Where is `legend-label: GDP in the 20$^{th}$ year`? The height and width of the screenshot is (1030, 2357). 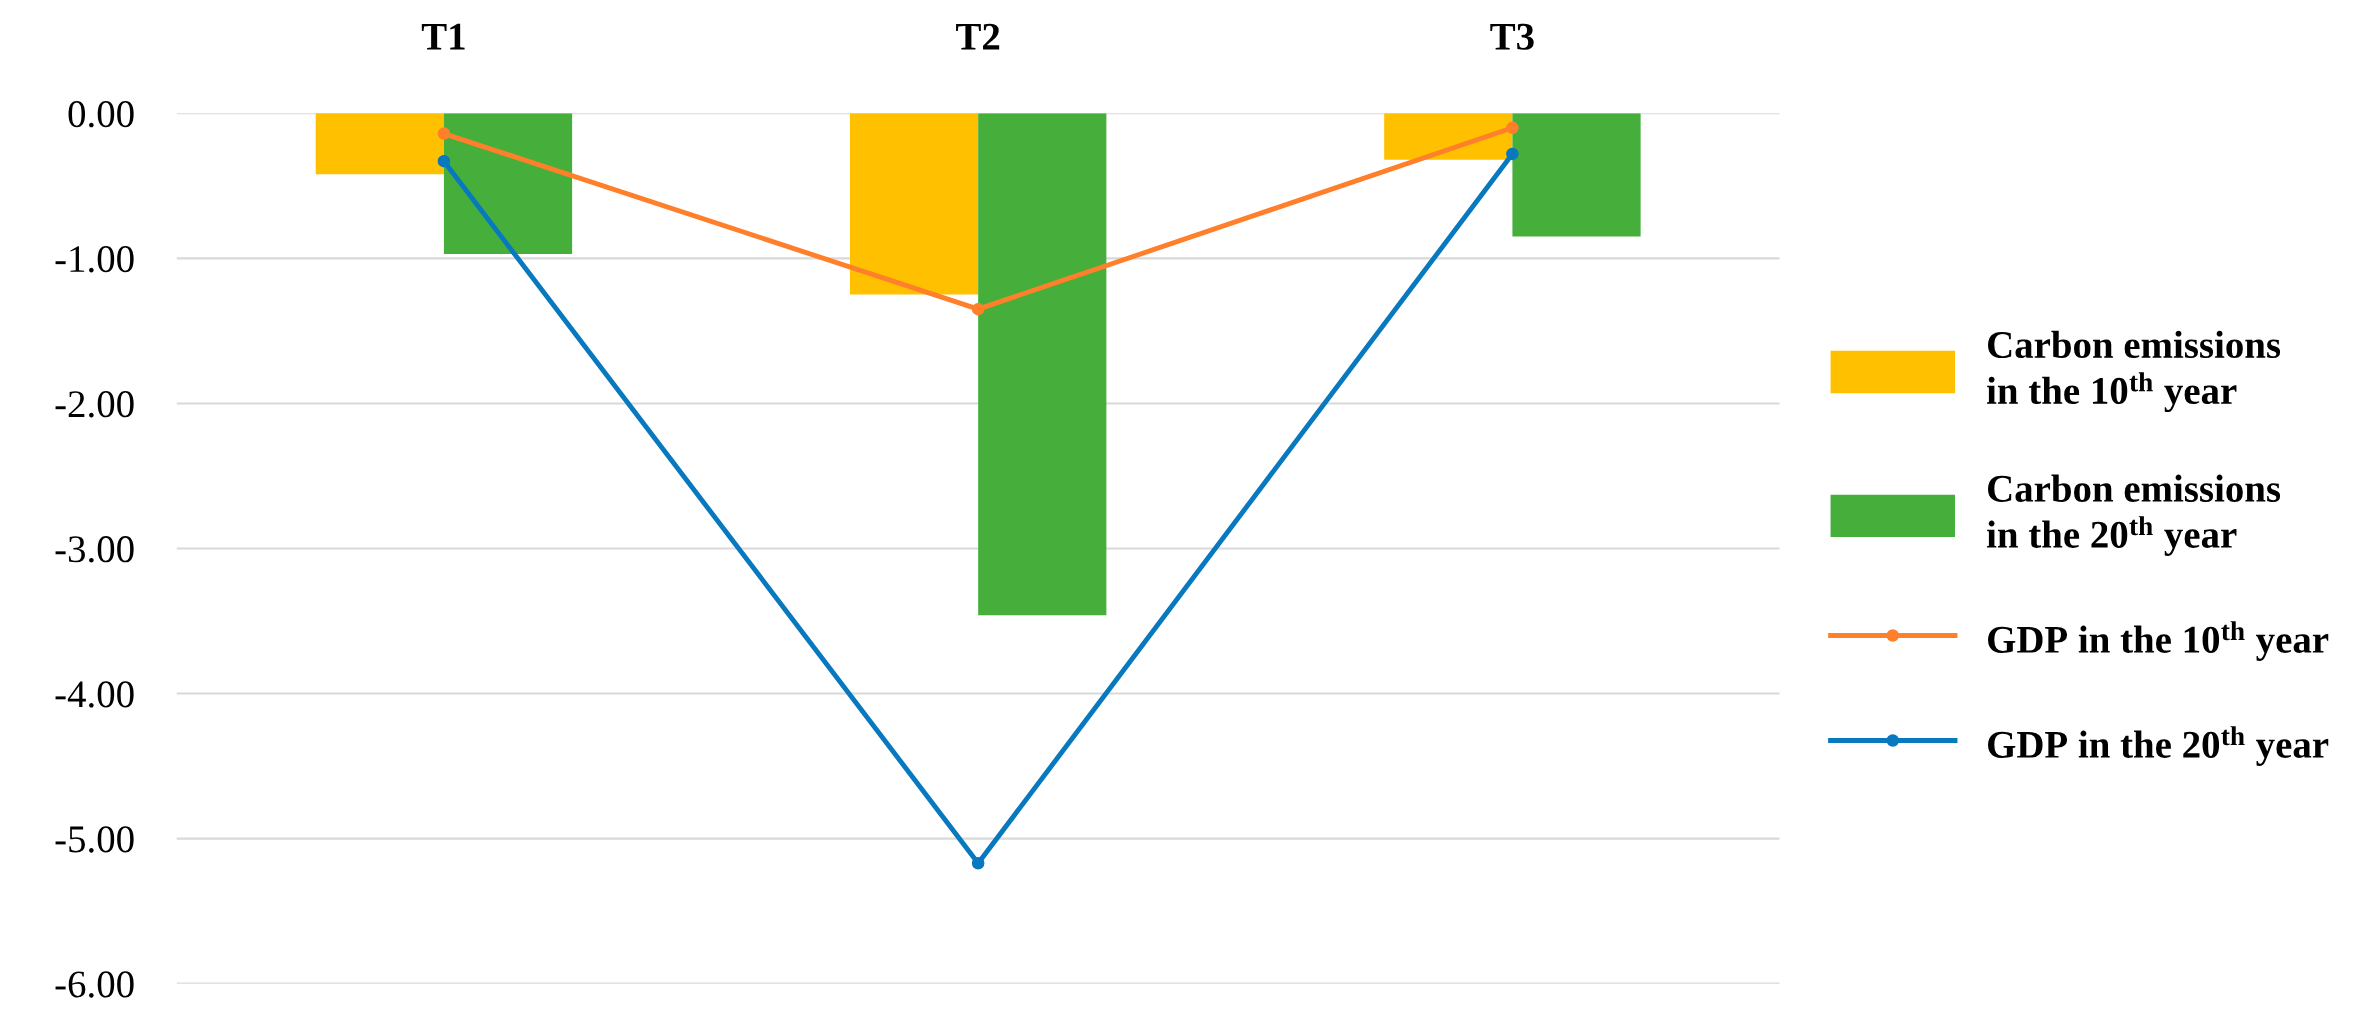 legend-label: GDP in the 20$^{th}$ year is located at coordinates (2158, 746).